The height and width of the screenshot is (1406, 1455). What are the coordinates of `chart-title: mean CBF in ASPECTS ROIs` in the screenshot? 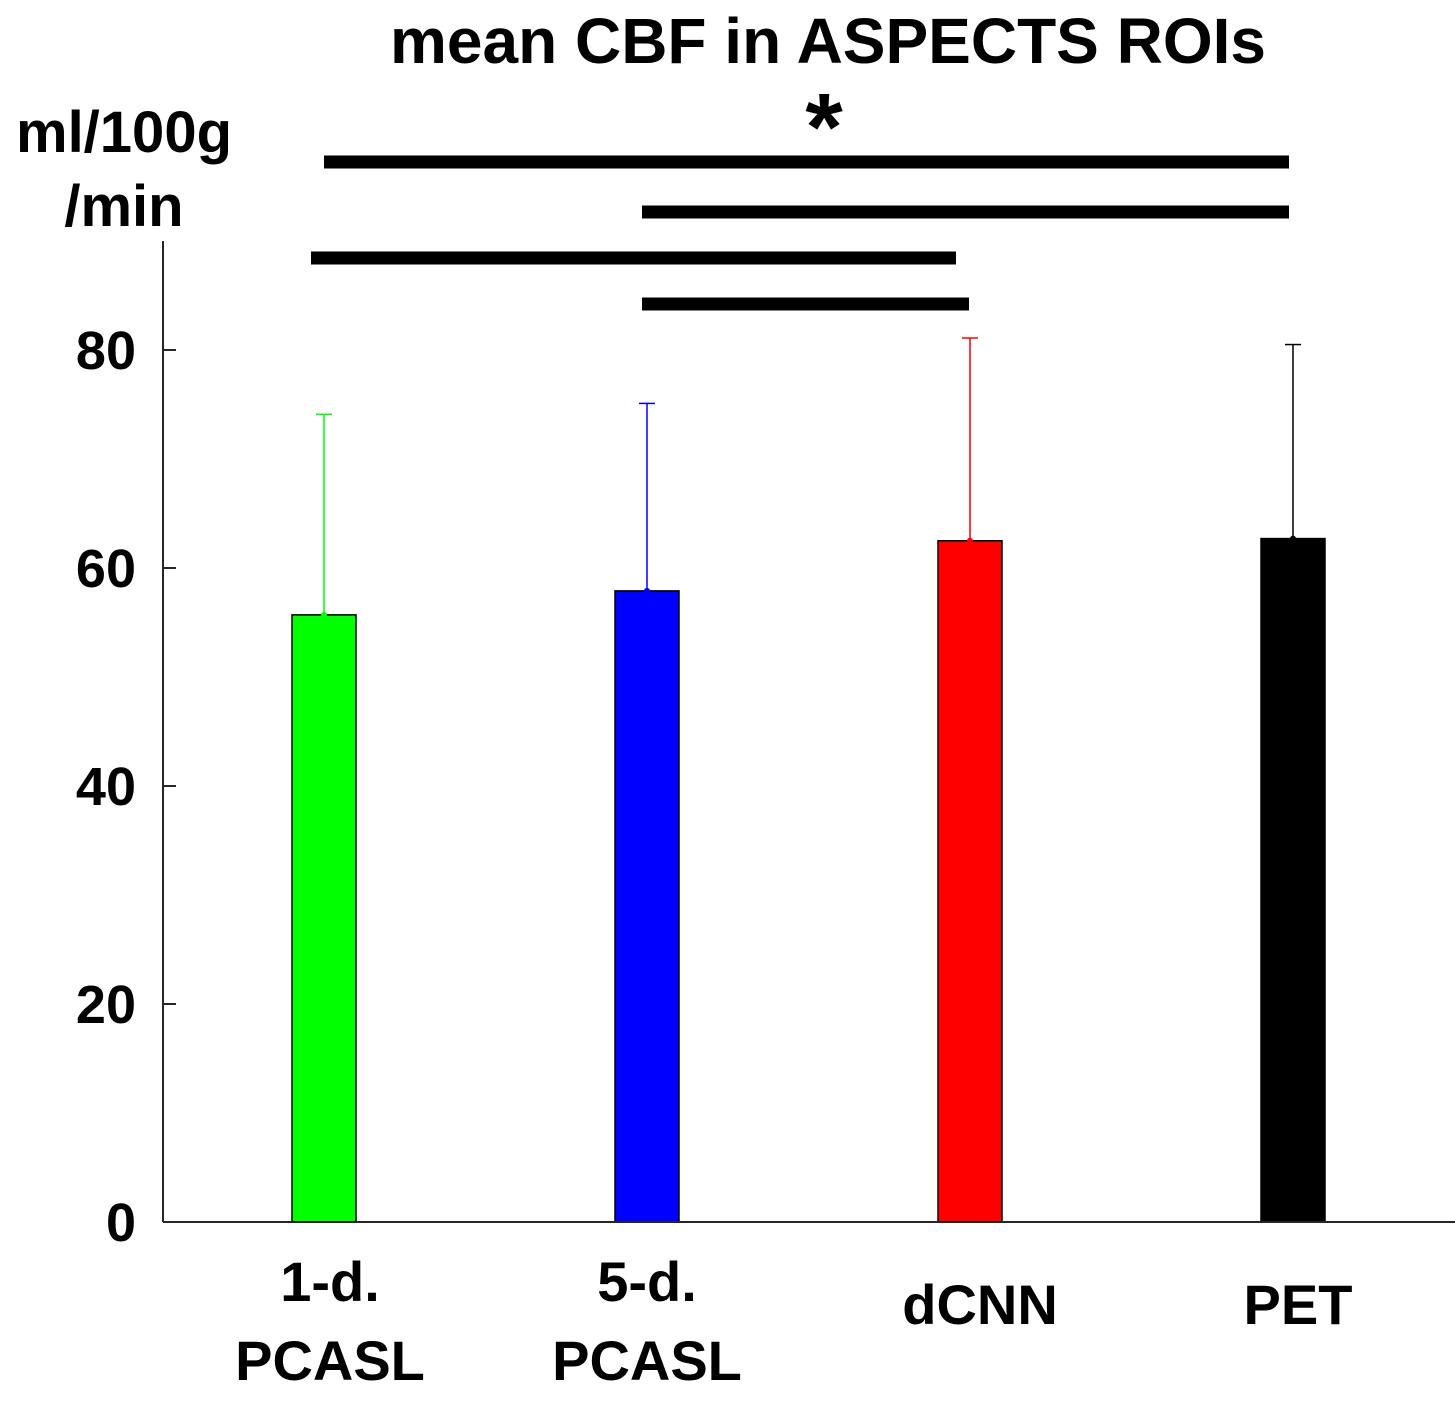 It's located at (828, 41).